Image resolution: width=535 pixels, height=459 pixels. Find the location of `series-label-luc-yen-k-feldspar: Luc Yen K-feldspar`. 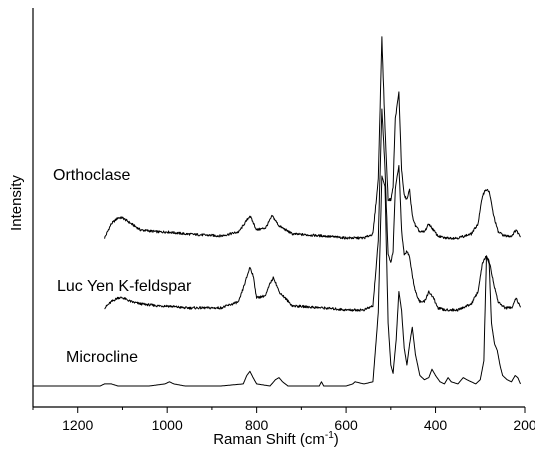

series-label-luc-yen-k-feldspar: Luc Yen K-feldspar is located at coordinates (124, 286).